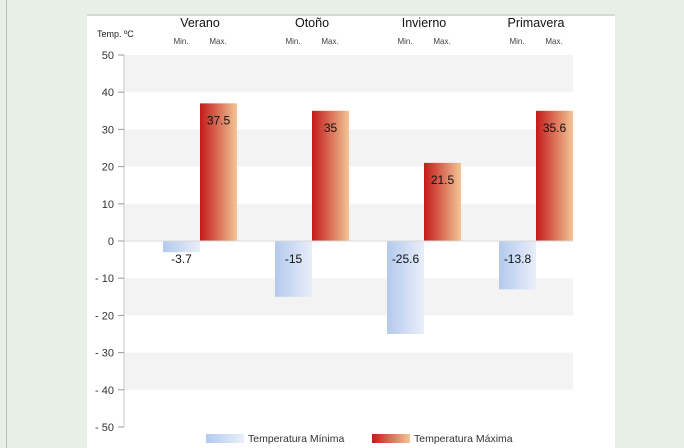 The image size is (684, 448). What do you see at coordinates (108, 168) in the screenshot?
I see `y-tick-label: 20` at bounding box center [108, 168].